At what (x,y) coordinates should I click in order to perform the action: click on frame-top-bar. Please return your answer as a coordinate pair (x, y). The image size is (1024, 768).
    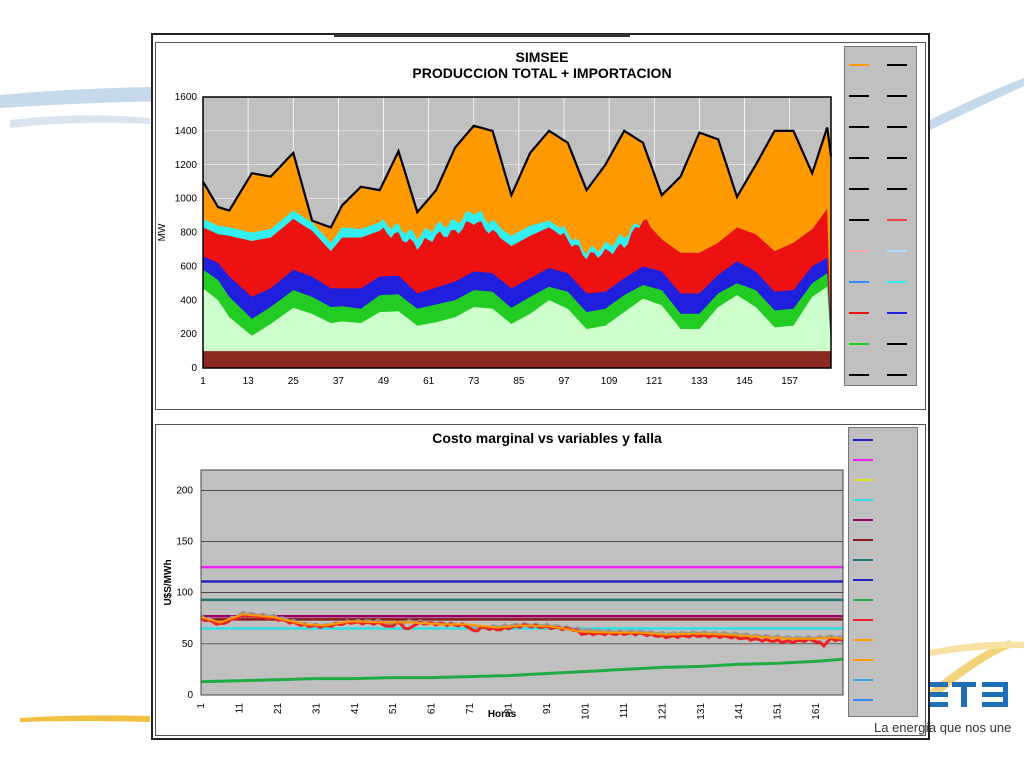
    Looking at the image, I should click on (482, 35).